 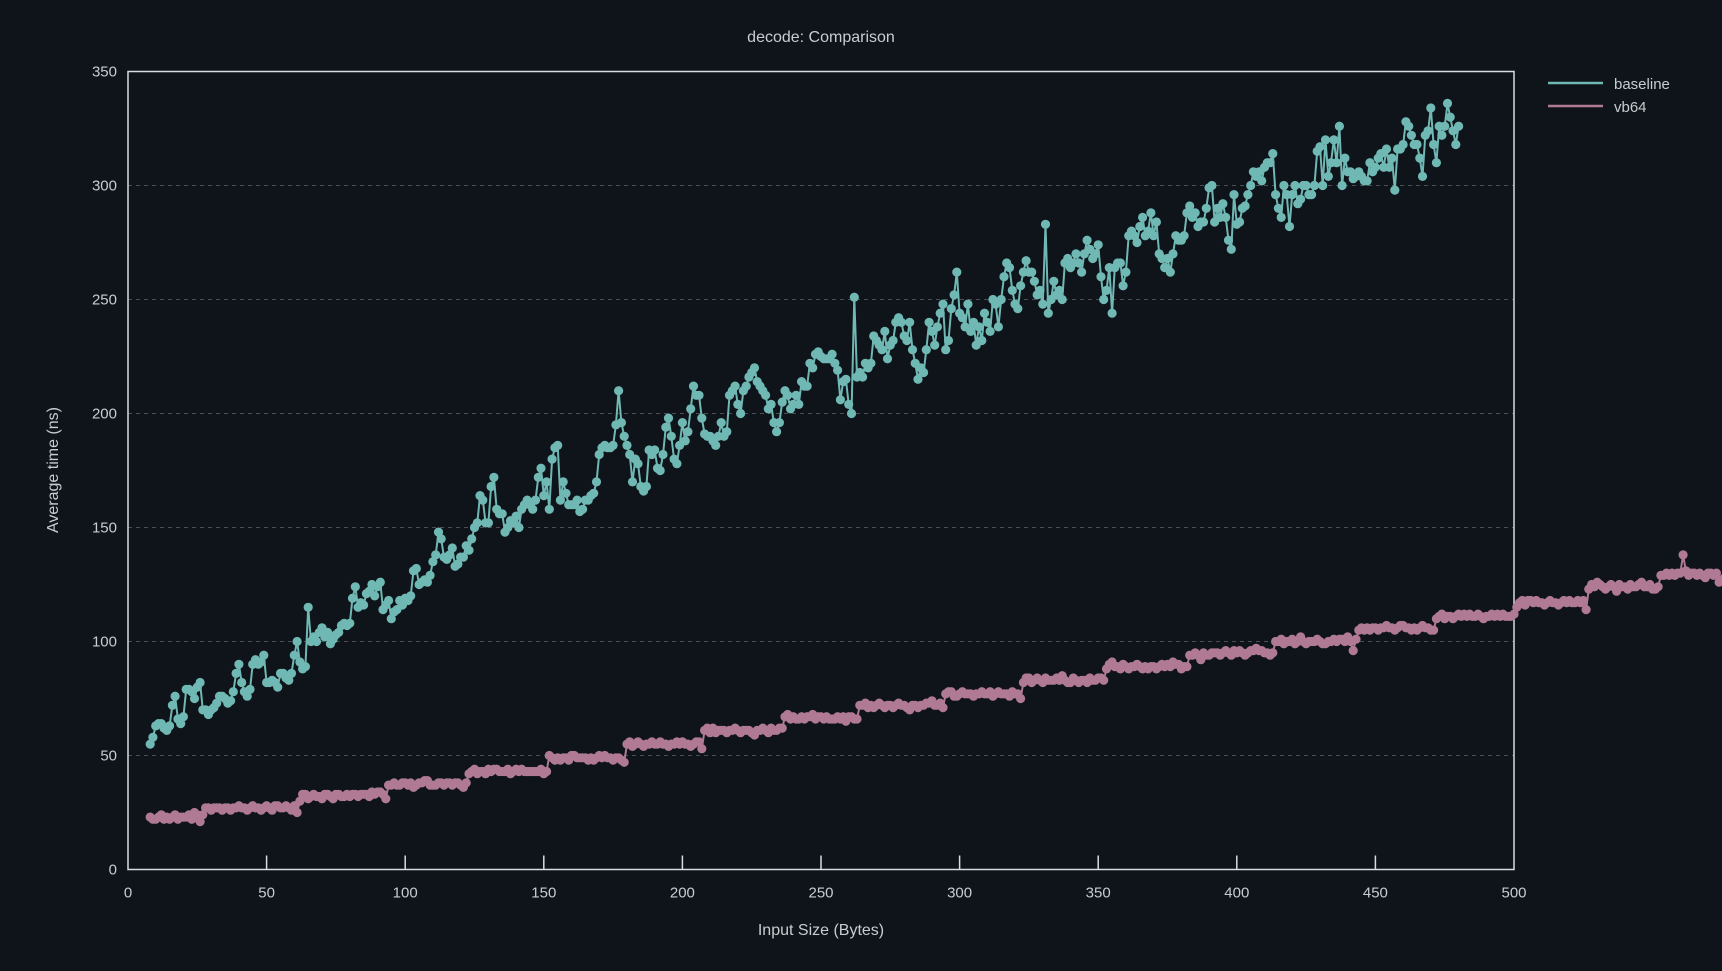 I want to click on y-tick-label: 50, so click(x=108, y=756).